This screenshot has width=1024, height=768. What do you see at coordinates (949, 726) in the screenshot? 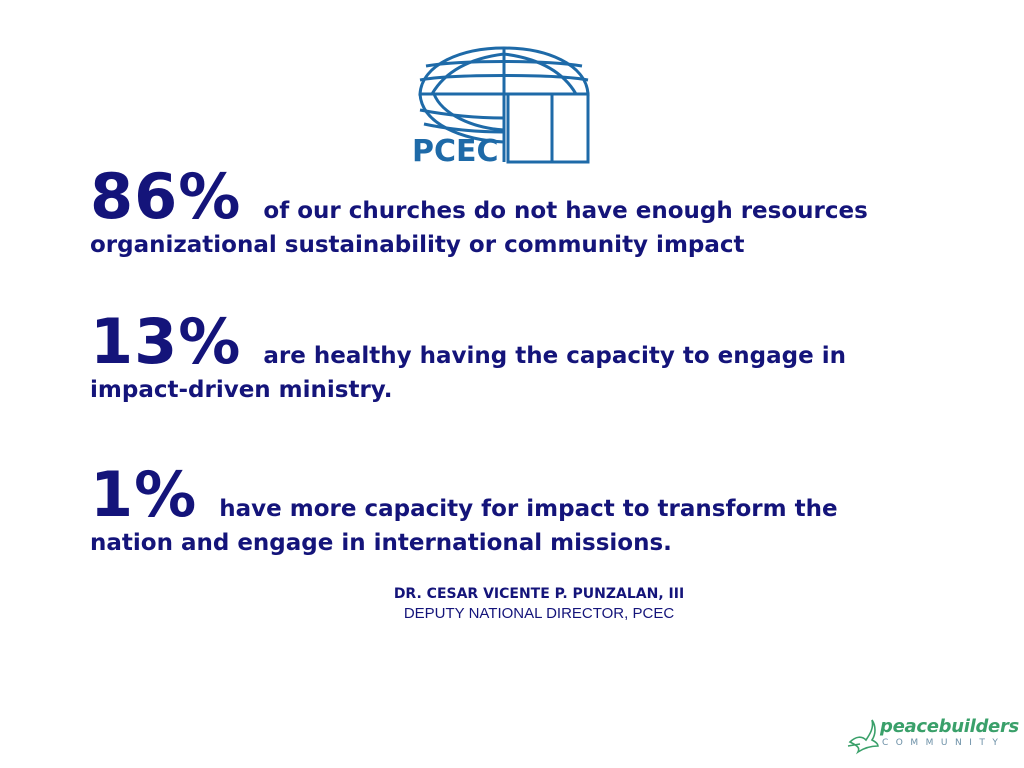
I see `peacebuilders-word: peacebuilders` at bounding box center [949, 726].